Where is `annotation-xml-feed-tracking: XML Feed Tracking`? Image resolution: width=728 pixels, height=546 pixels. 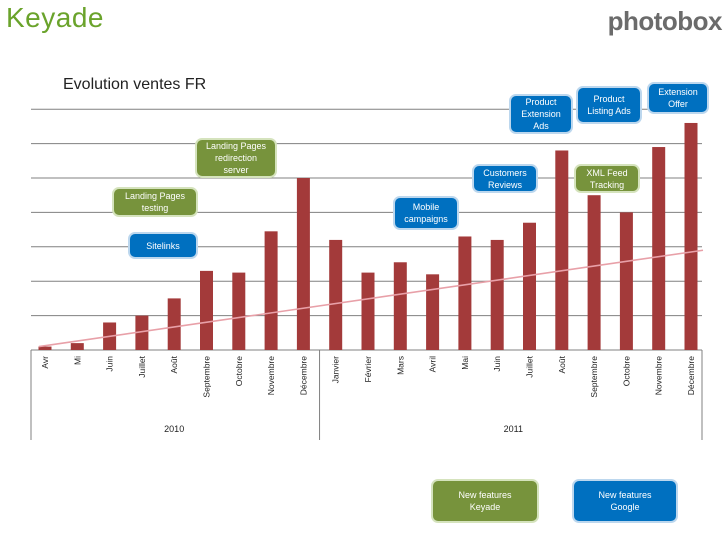 annotation-xml-feed-tracking: XML Feed Tracking is located at coordinates (607, 178).